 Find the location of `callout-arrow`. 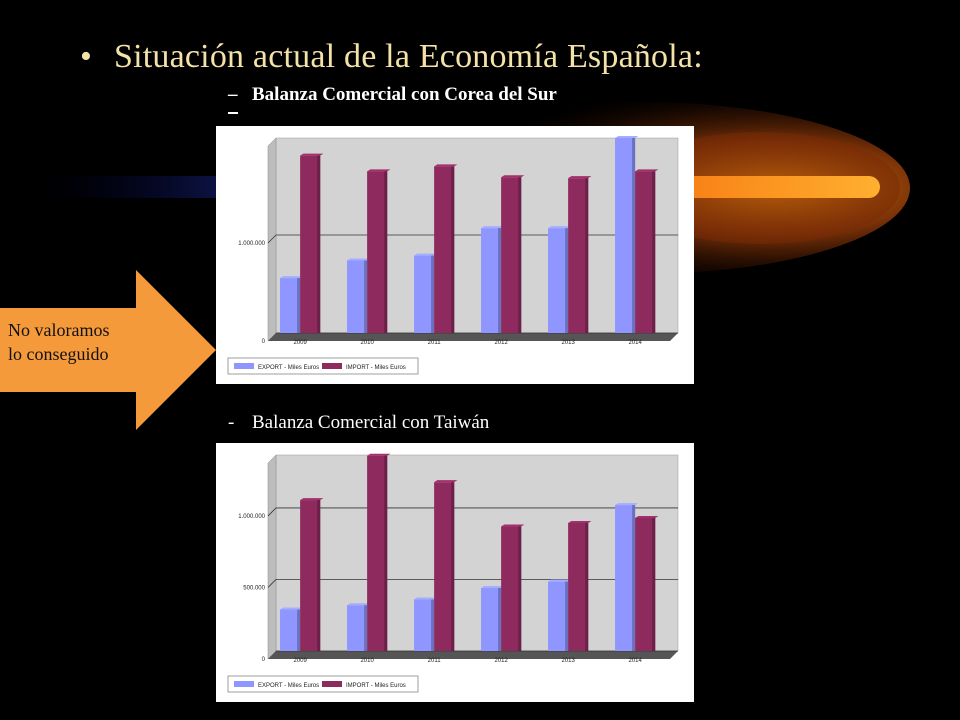

callout-arrow is located at coordinates (108, 350).